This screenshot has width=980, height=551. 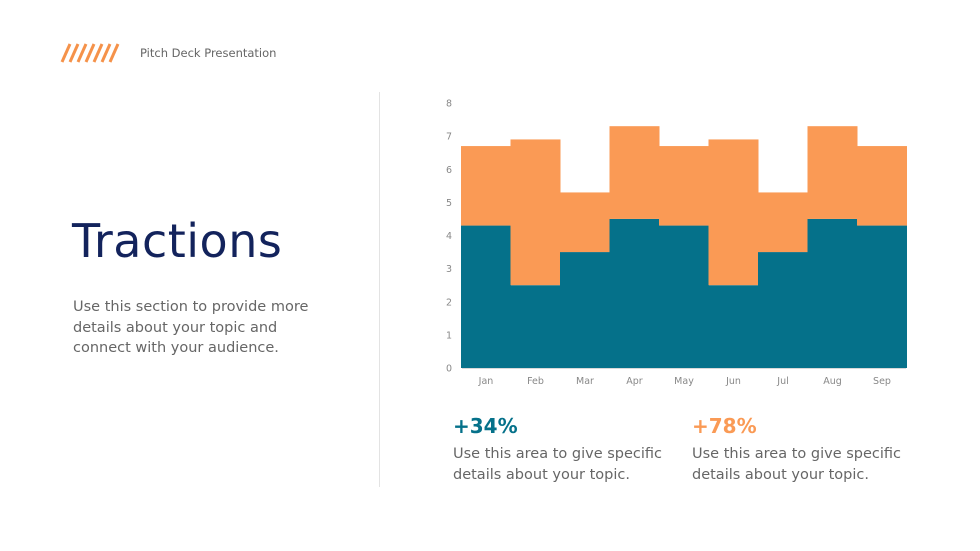 What do you see at coordinates (90, 53) in the screenshot?
I see `diagonal-stripes-icon` at bounding box center [90, 53].